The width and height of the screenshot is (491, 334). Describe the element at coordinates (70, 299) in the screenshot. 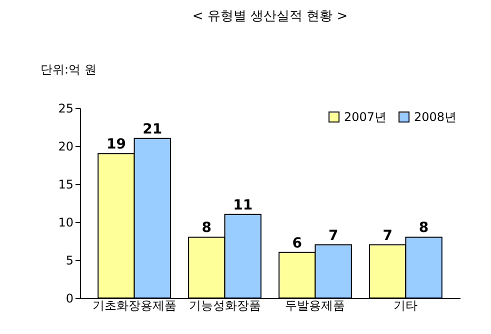

I see `y-tick-label: 0` at that location.